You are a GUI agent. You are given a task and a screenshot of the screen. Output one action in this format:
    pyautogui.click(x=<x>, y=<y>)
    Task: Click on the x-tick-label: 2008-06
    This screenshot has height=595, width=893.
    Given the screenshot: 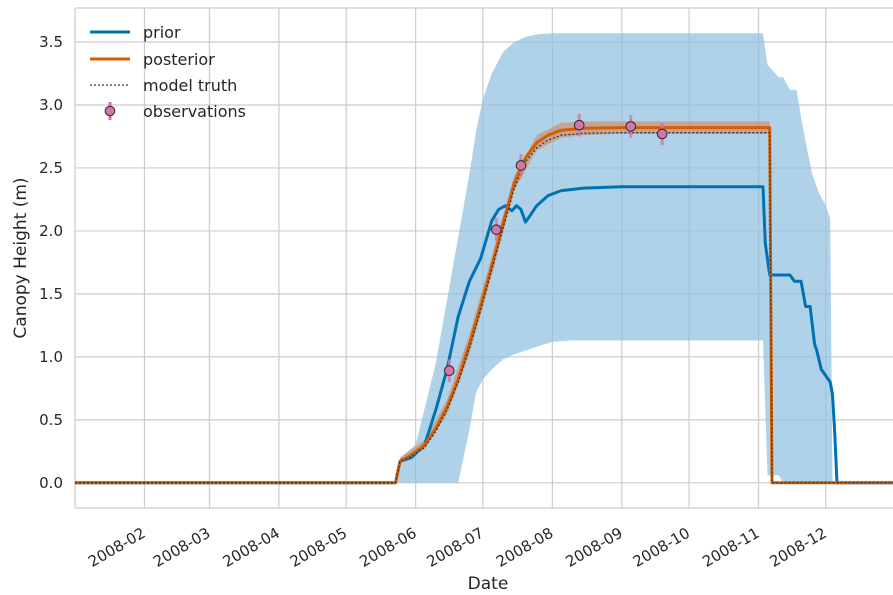 What is the action you would take?
    pyautogui.click(x=387, y=547)
    